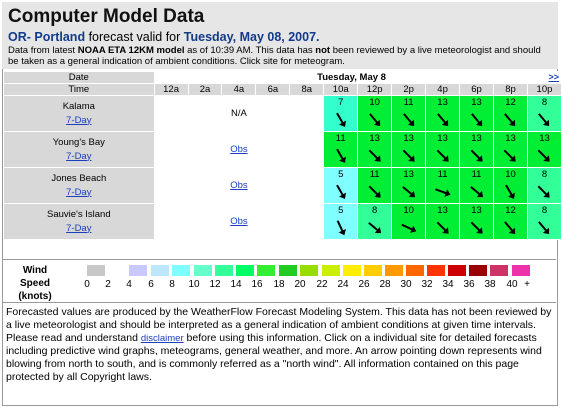 This screenshot has height=409, width=562. Describe the element at coordinates (553, 77) in the screenshot. I see `next-day-link: >>` at that location.